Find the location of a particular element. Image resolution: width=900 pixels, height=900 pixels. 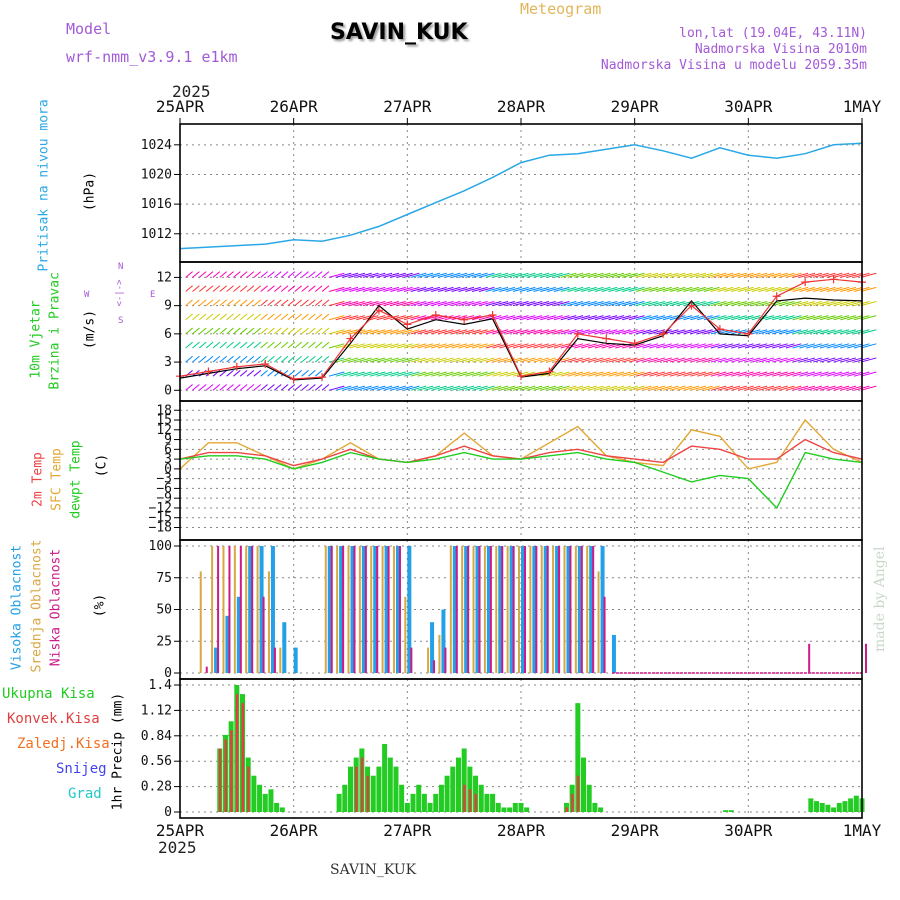

day-label-bottom: 27APR is located at coordinates (407, 830).